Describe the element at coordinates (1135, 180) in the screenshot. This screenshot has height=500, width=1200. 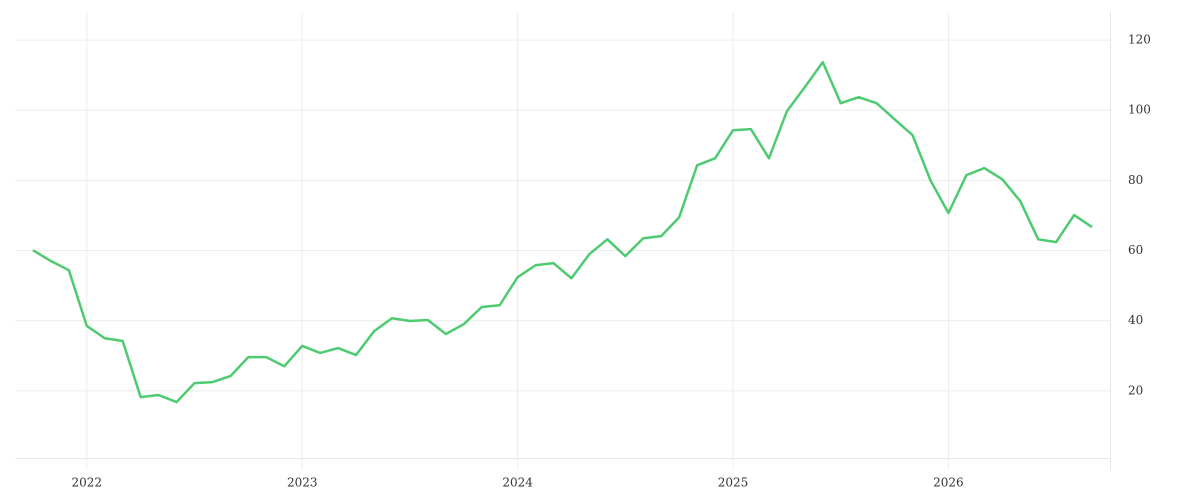
I see `y-tick-label: 80` at that location.